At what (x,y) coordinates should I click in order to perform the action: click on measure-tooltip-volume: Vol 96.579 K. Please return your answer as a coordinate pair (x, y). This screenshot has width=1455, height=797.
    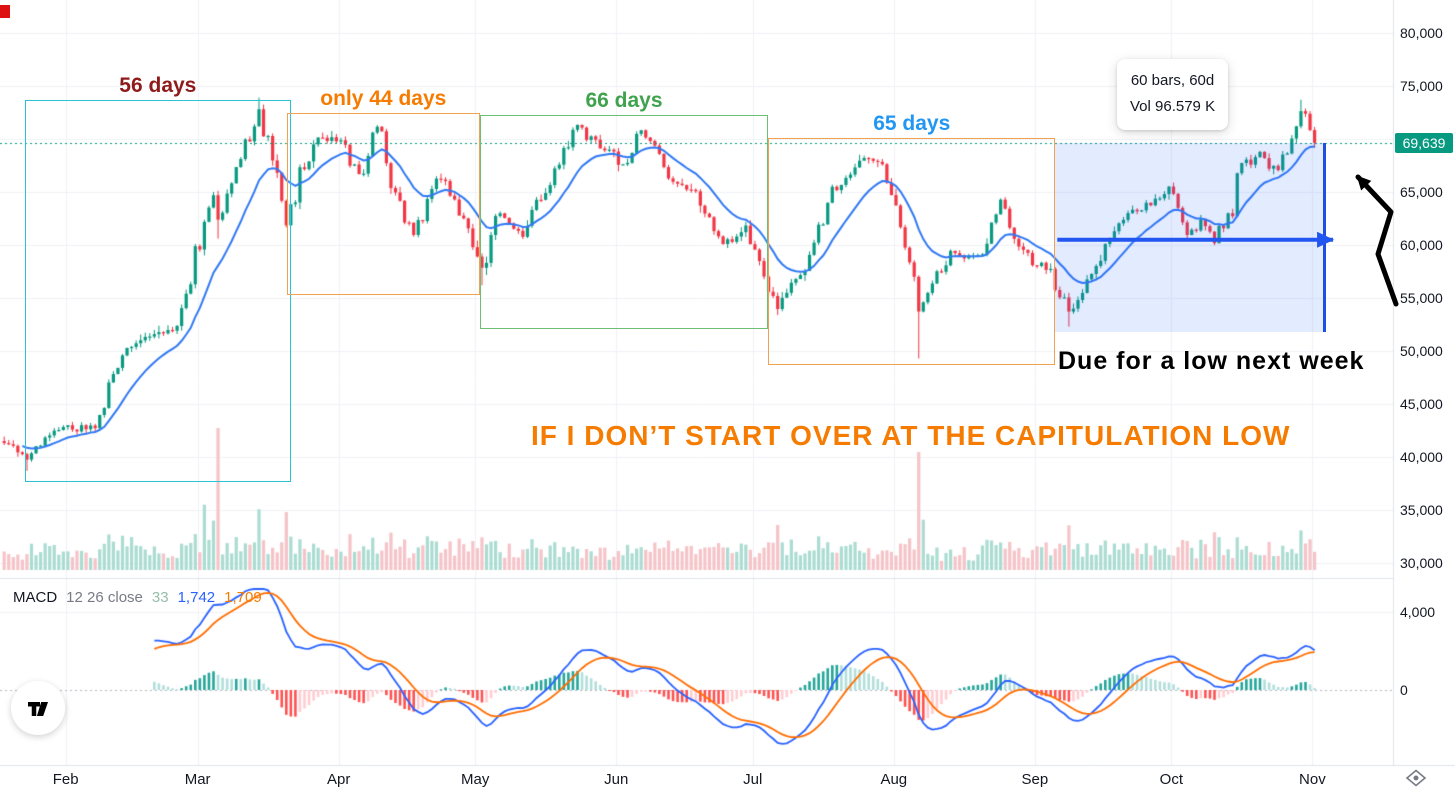
    Looking at the image, I should click on (1173, 107).